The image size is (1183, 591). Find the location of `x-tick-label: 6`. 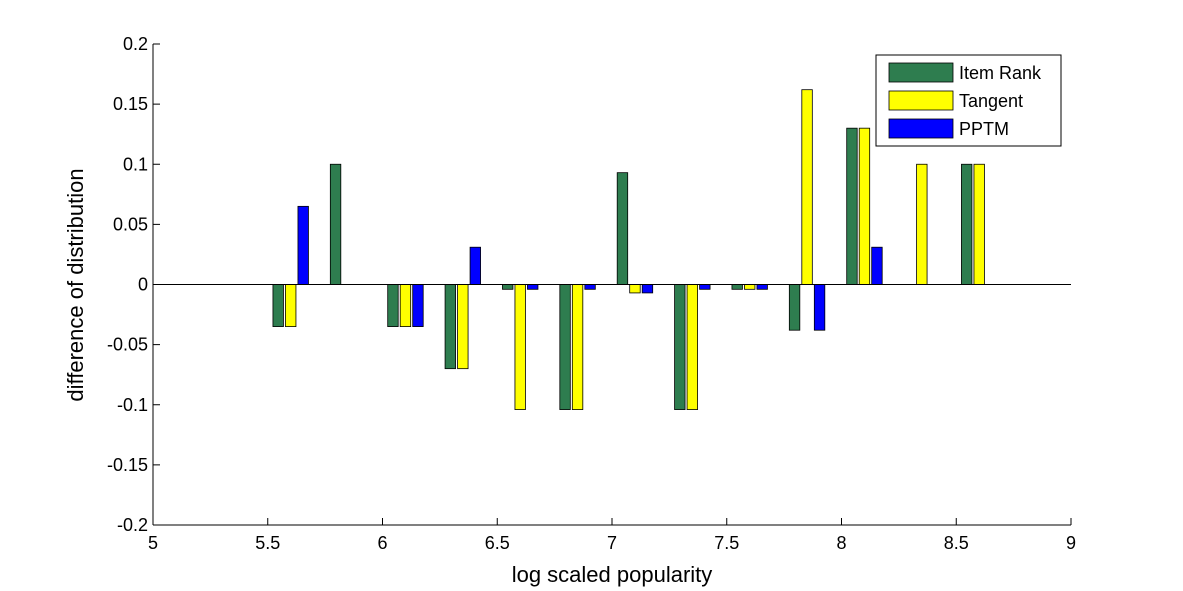

x-tick-label: 6 is located at coordinates (382, 543).